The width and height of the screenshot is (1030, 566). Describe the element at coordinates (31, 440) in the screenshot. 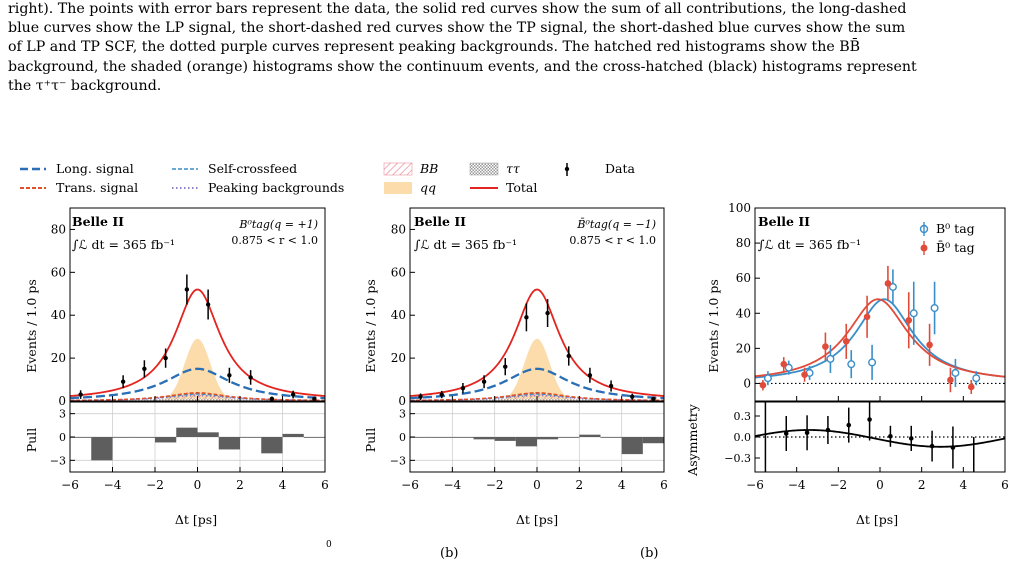

I see `pull-axis-label: Pull` at that location.